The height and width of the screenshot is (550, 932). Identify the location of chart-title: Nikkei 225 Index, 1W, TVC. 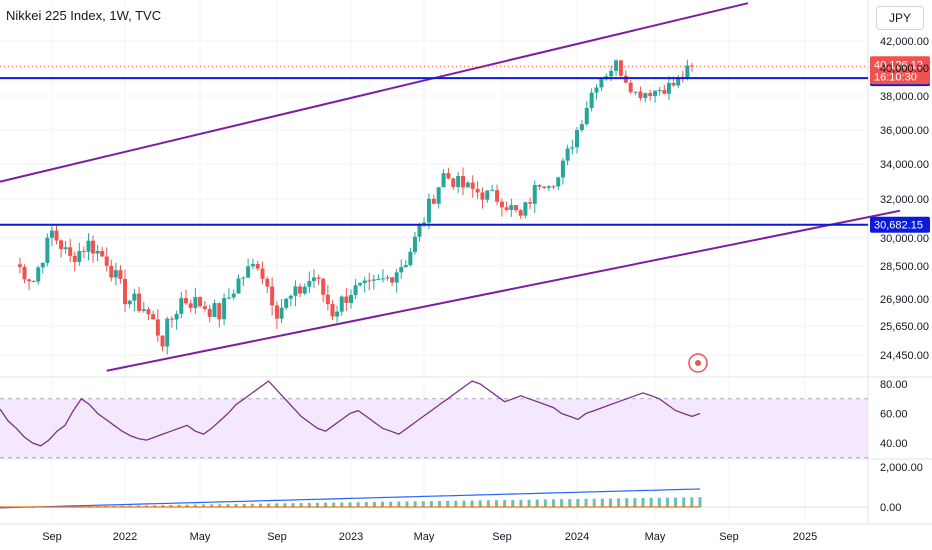
(84, 15).